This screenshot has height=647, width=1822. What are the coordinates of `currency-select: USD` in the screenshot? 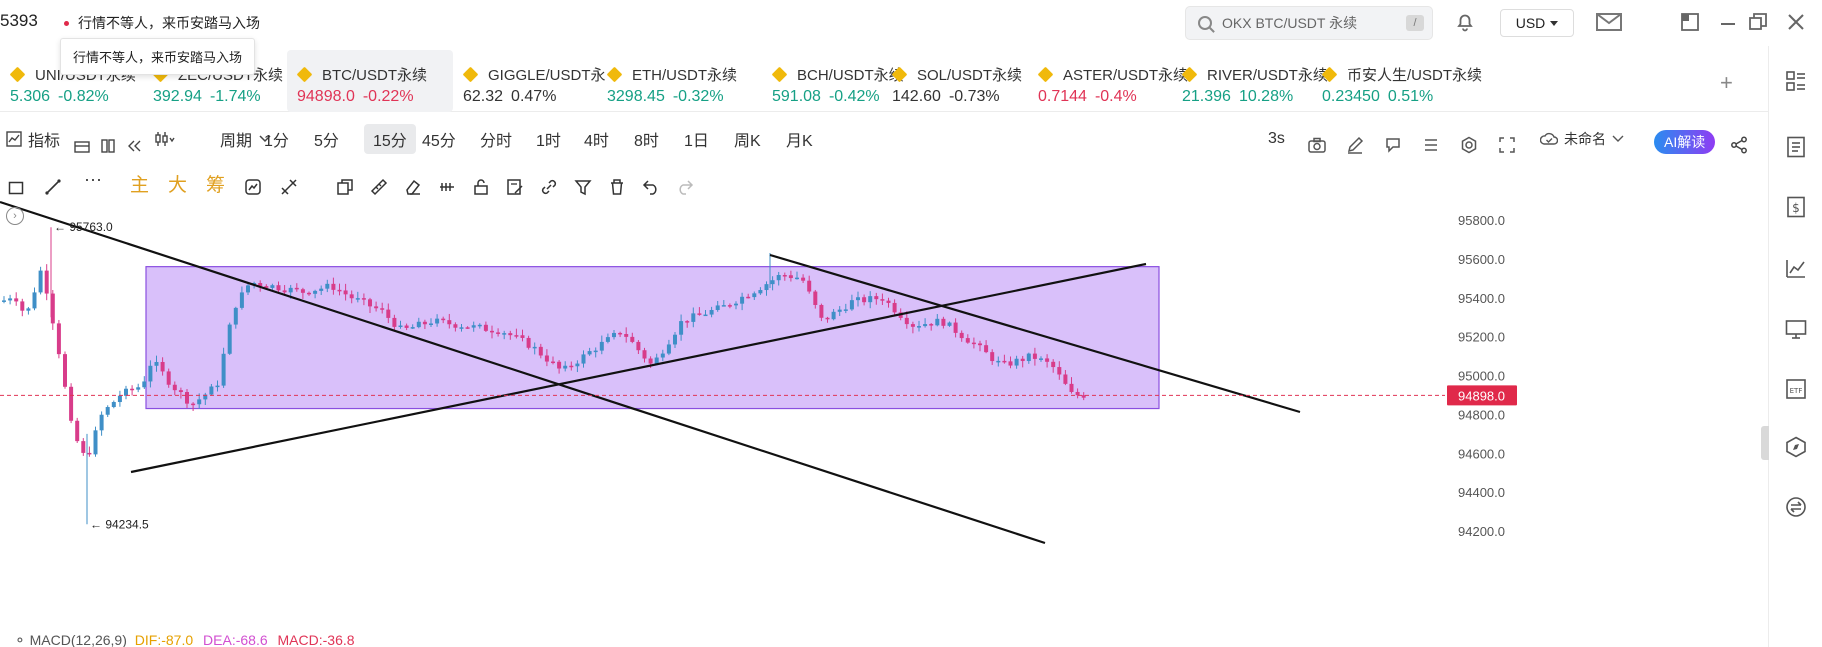 It's located at (1537, 23).